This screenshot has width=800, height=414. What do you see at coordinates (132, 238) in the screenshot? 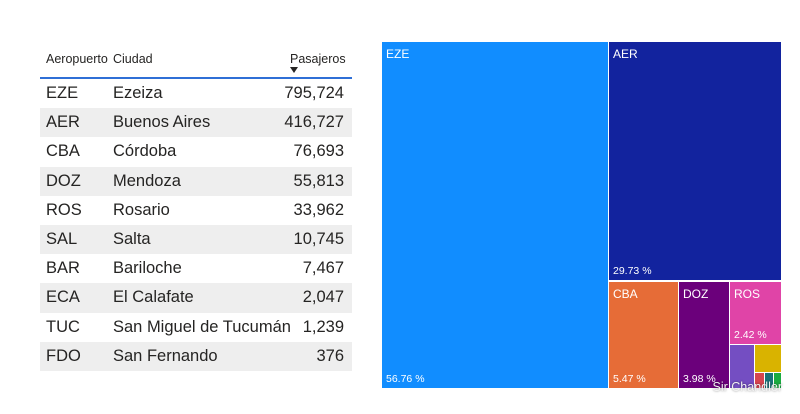
I see `cell-city: Salta` at bounding box center [132, 238].